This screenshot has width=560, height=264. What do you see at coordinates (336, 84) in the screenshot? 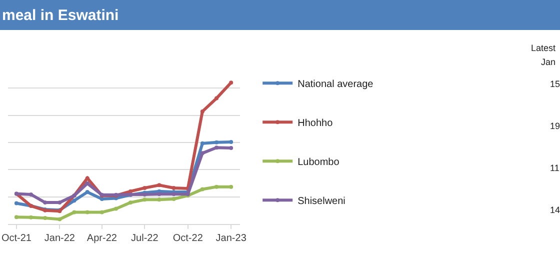
I see `legend-label: National average` at bounding box center [336, 84].